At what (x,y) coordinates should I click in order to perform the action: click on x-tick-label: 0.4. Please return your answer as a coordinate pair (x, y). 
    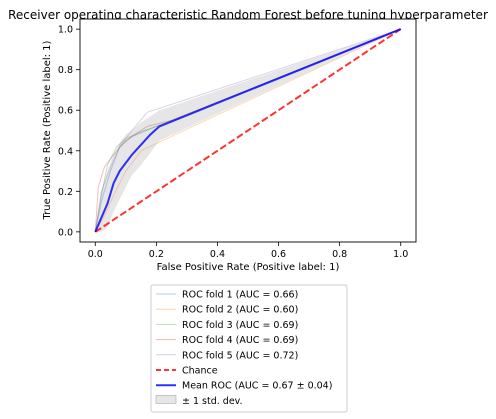
    Looking at the image, I should click on (217, 254).